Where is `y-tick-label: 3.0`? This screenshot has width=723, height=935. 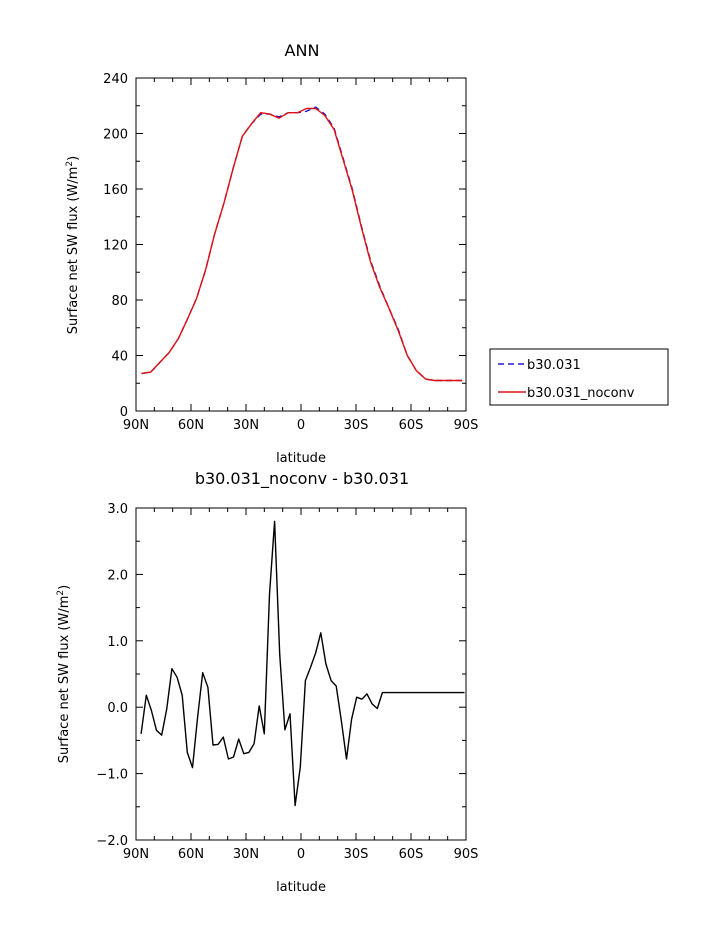
y-tick-label: 3.0 is located at coordinates (117, 509).